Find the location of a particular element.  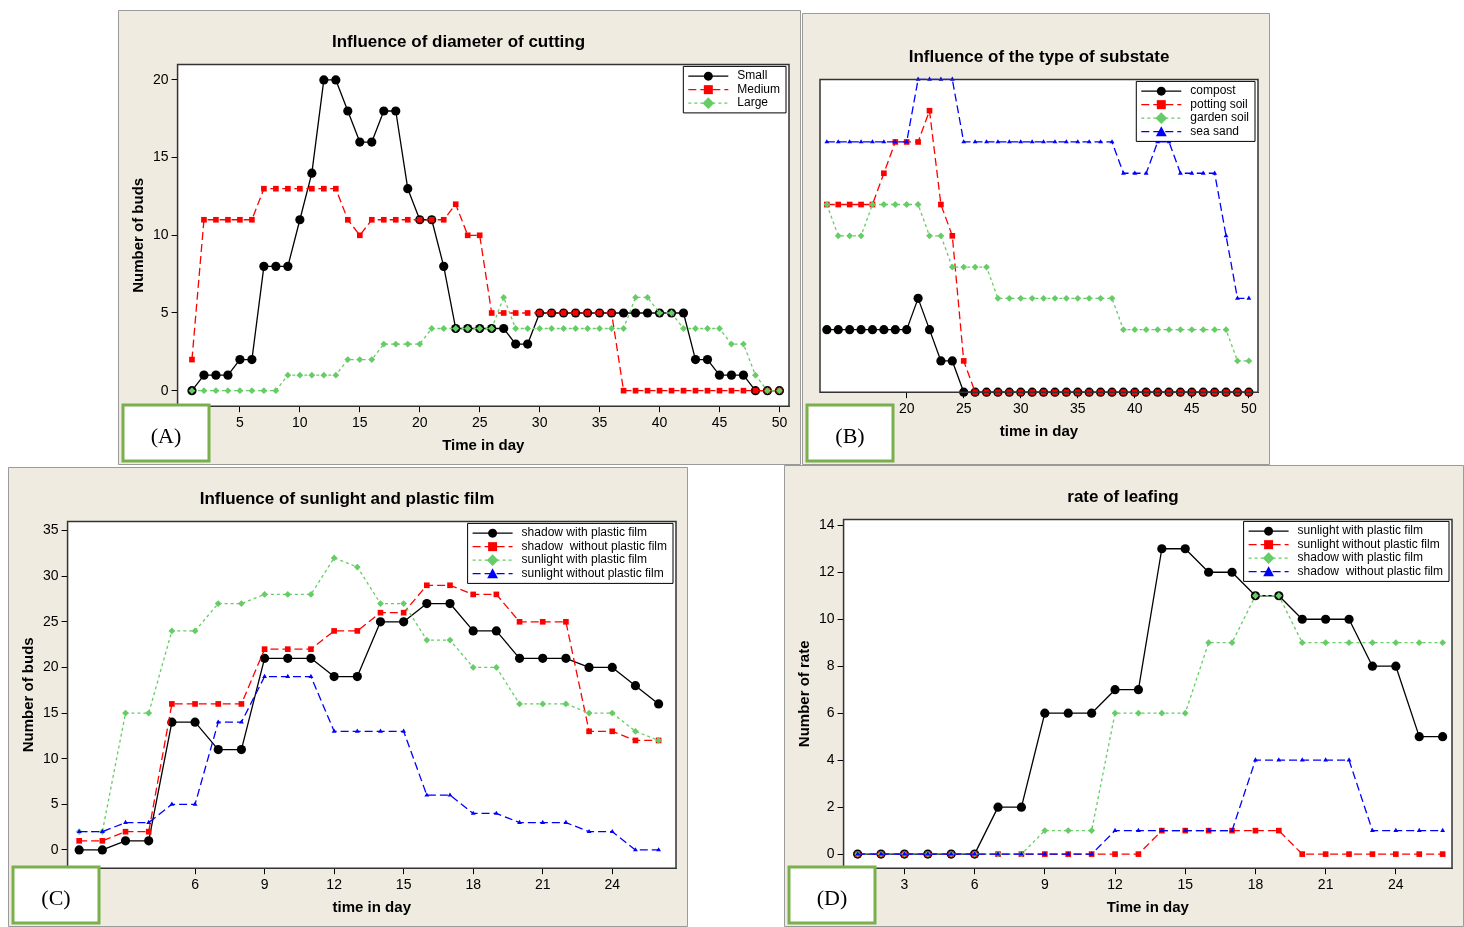

text: (C) is located at coordinates (56, 897).